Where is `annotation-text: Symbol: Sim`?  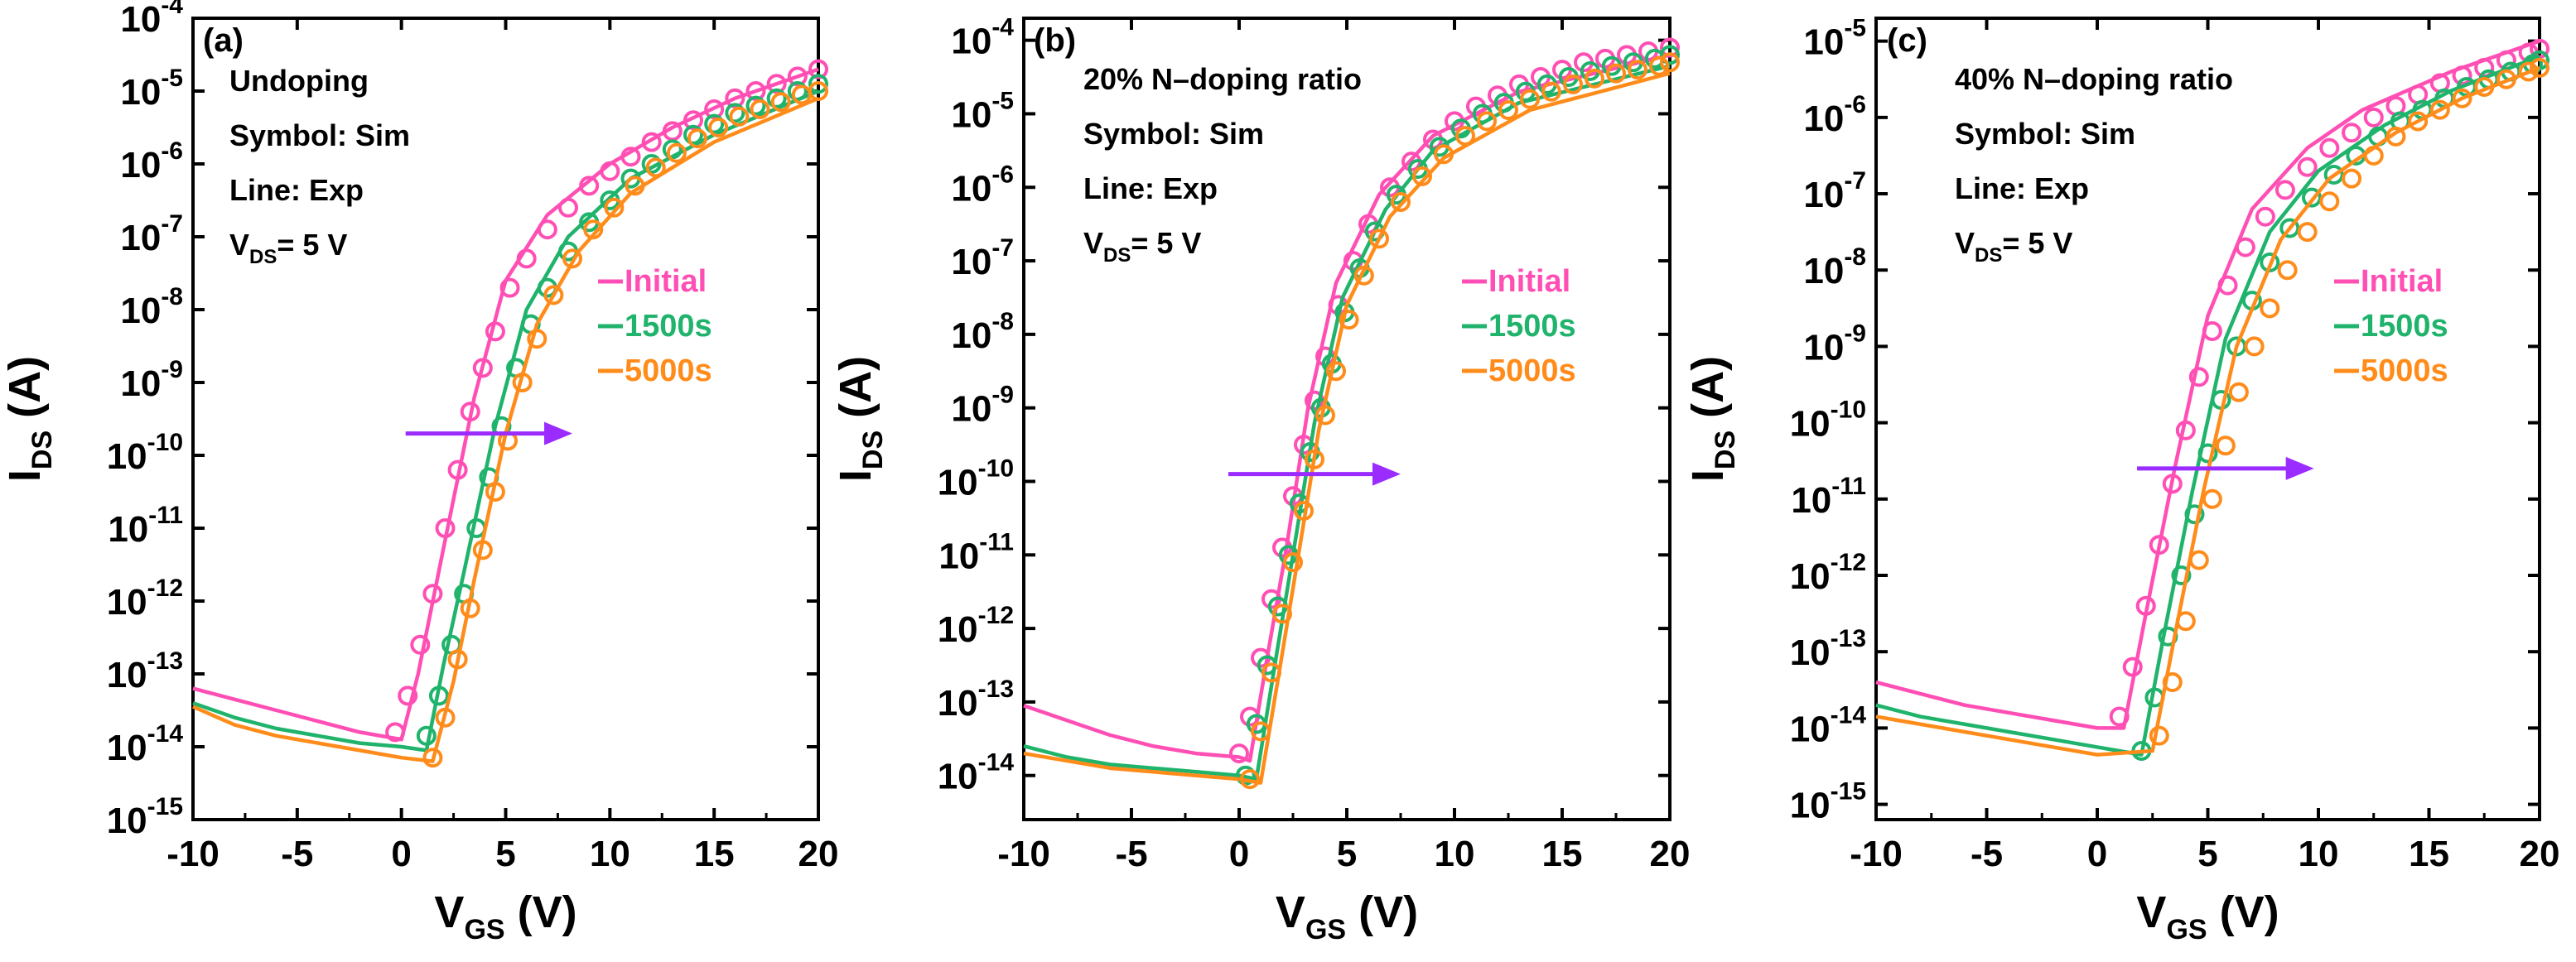 annotation-text: Symbol: Sim is located at coordinates (319, 135).